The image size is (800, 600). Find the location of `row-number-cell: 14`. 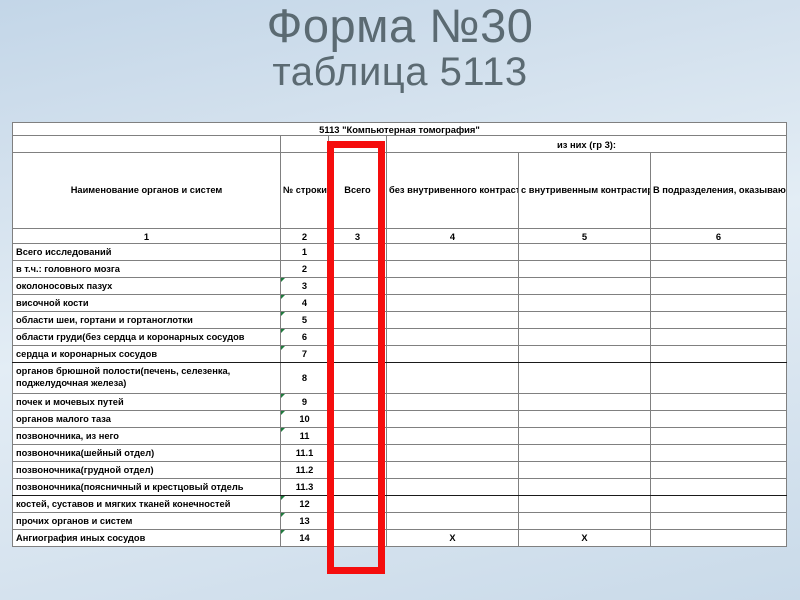

row-number-cell: 14 is located at coordinates (304, 538).